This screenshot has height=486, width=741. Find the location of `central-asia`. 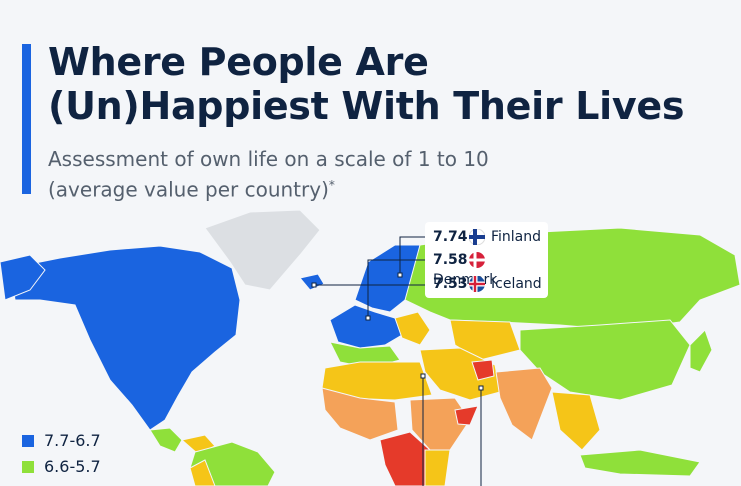

central-asia is located at coordinates (485, 340).